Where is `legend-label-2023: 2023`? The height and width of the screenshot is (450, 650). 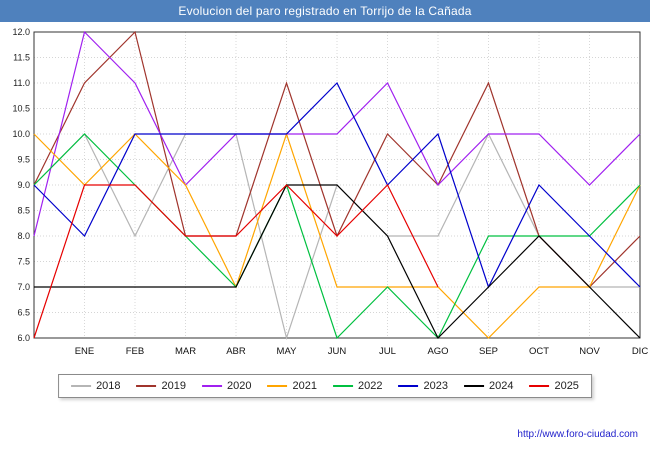
legend-label-2023: 2023 is located at coordinates (435, 386).